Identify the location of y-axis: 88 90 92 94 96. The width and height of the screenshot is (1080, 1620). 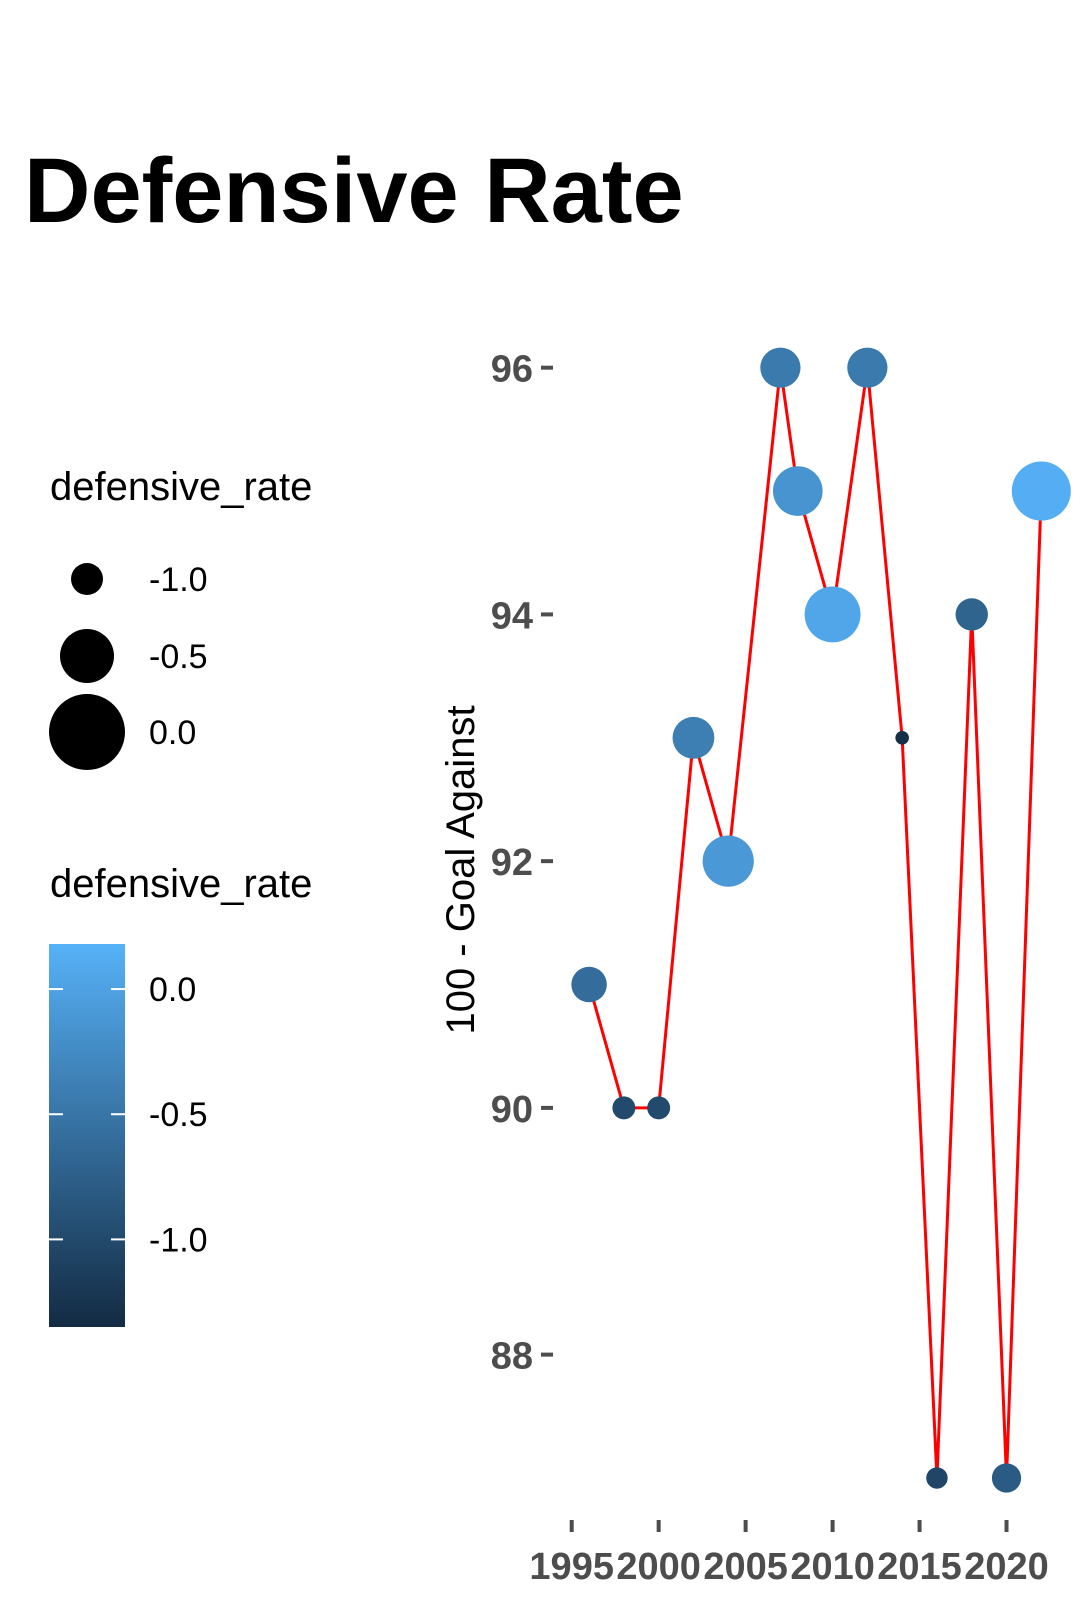
(522, 863).